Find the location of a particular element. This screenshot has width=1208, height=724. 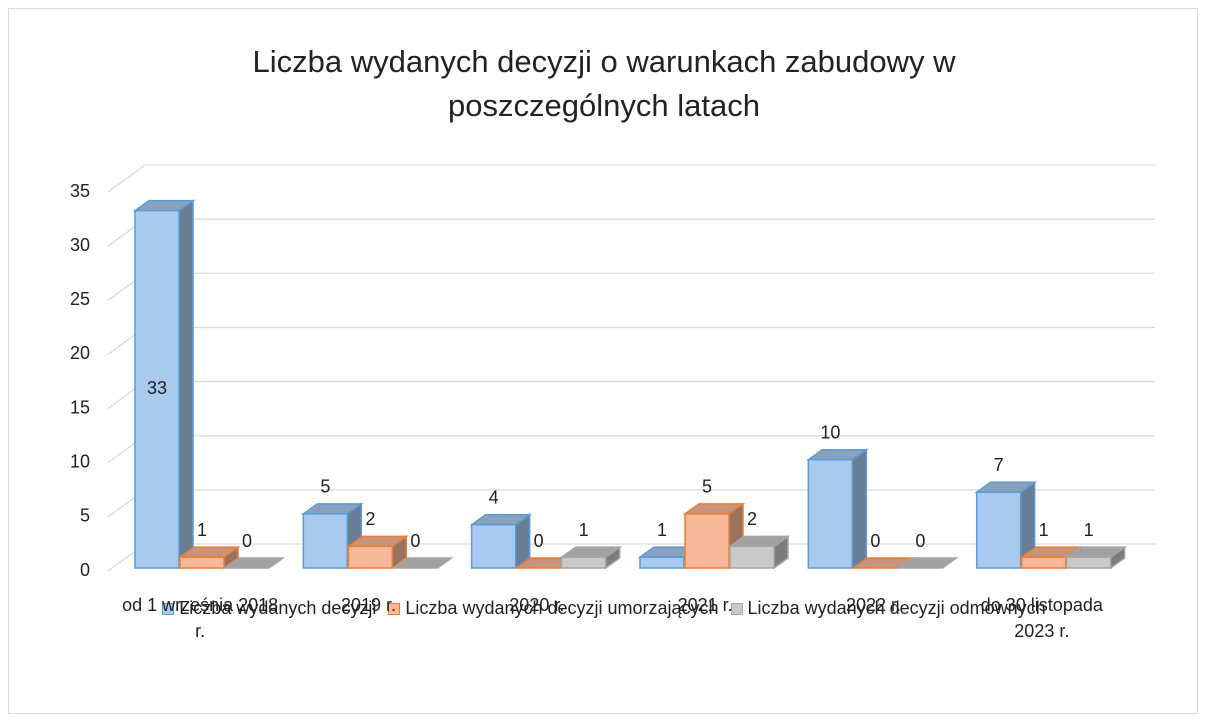

legend-item: Liczba wydanych decyzji is located at coordinates (269, 608).